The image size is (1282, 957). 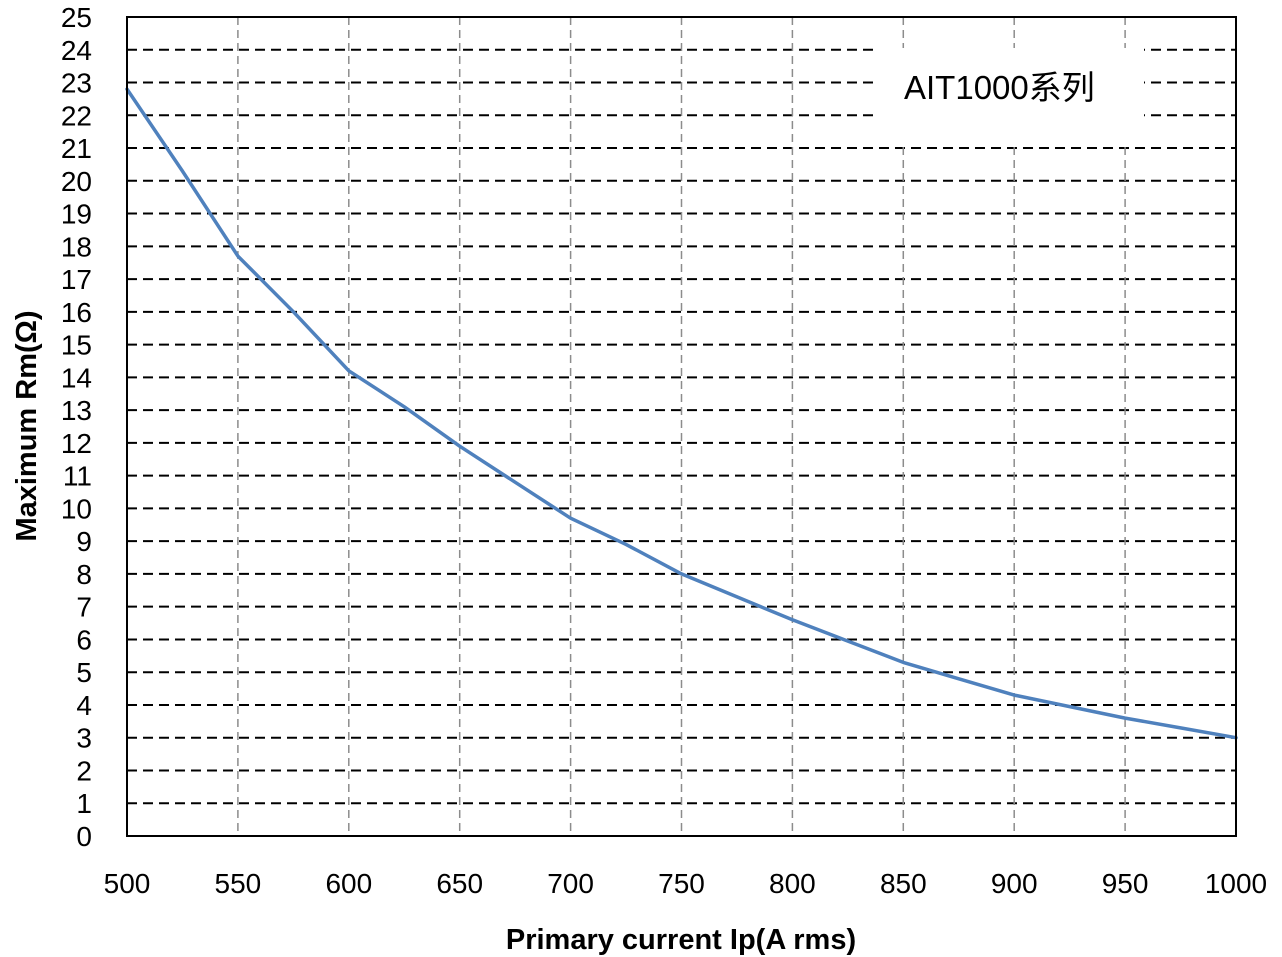 I want to click on y-tick-label: 20, so click(x=76, y=181).